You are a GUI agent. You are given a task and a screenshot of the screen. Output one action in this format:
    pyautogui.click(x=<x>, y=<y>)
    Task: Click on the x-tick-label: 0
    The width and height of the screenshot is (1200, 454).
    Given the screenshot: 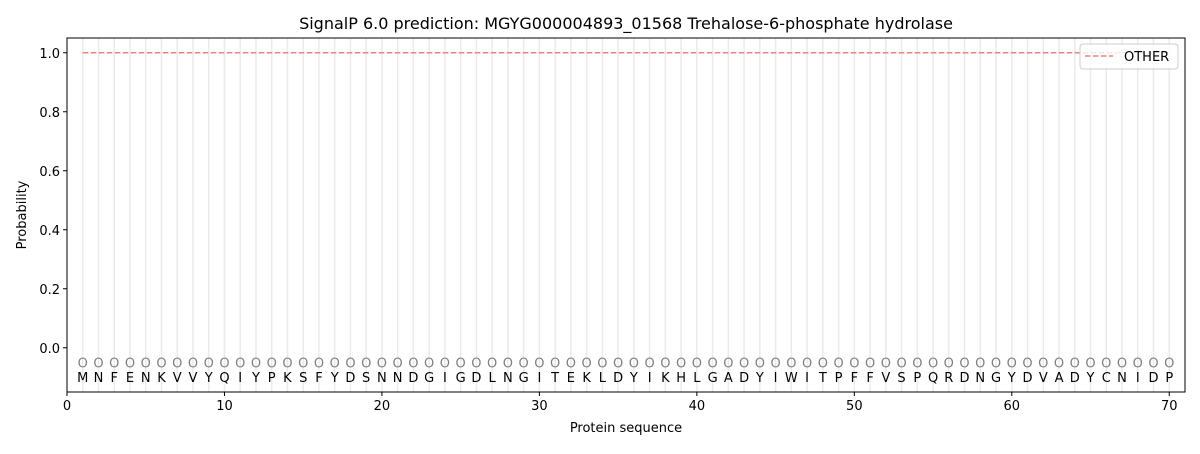 What is the action you would take?
    pyautogui.click(x=67, y=406)
    